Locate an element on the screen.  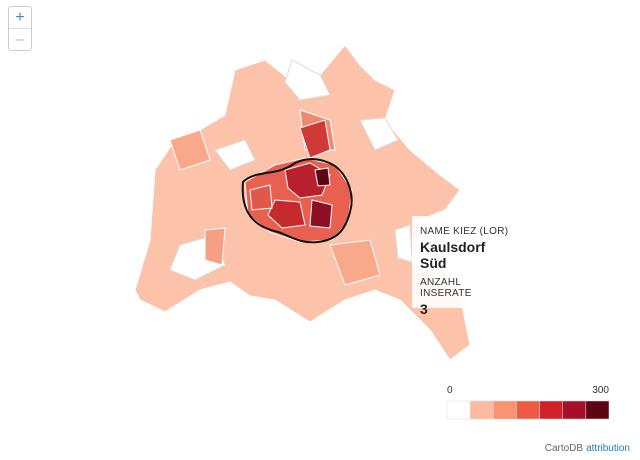
zoom-out: – is located at coordinates (20, 39).